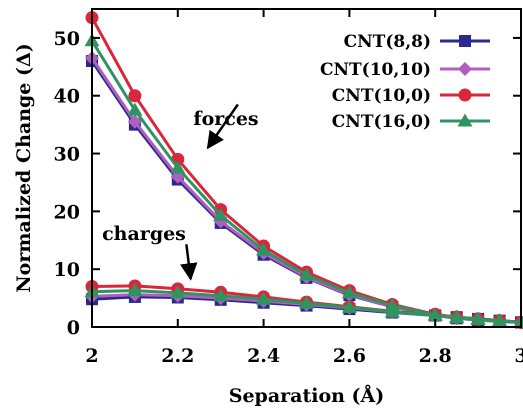 This screenshot has height=413, width=523. Describe the element at coordinates (67, 212) in the screenshot. I see `y-tick-label: 20` at that location.